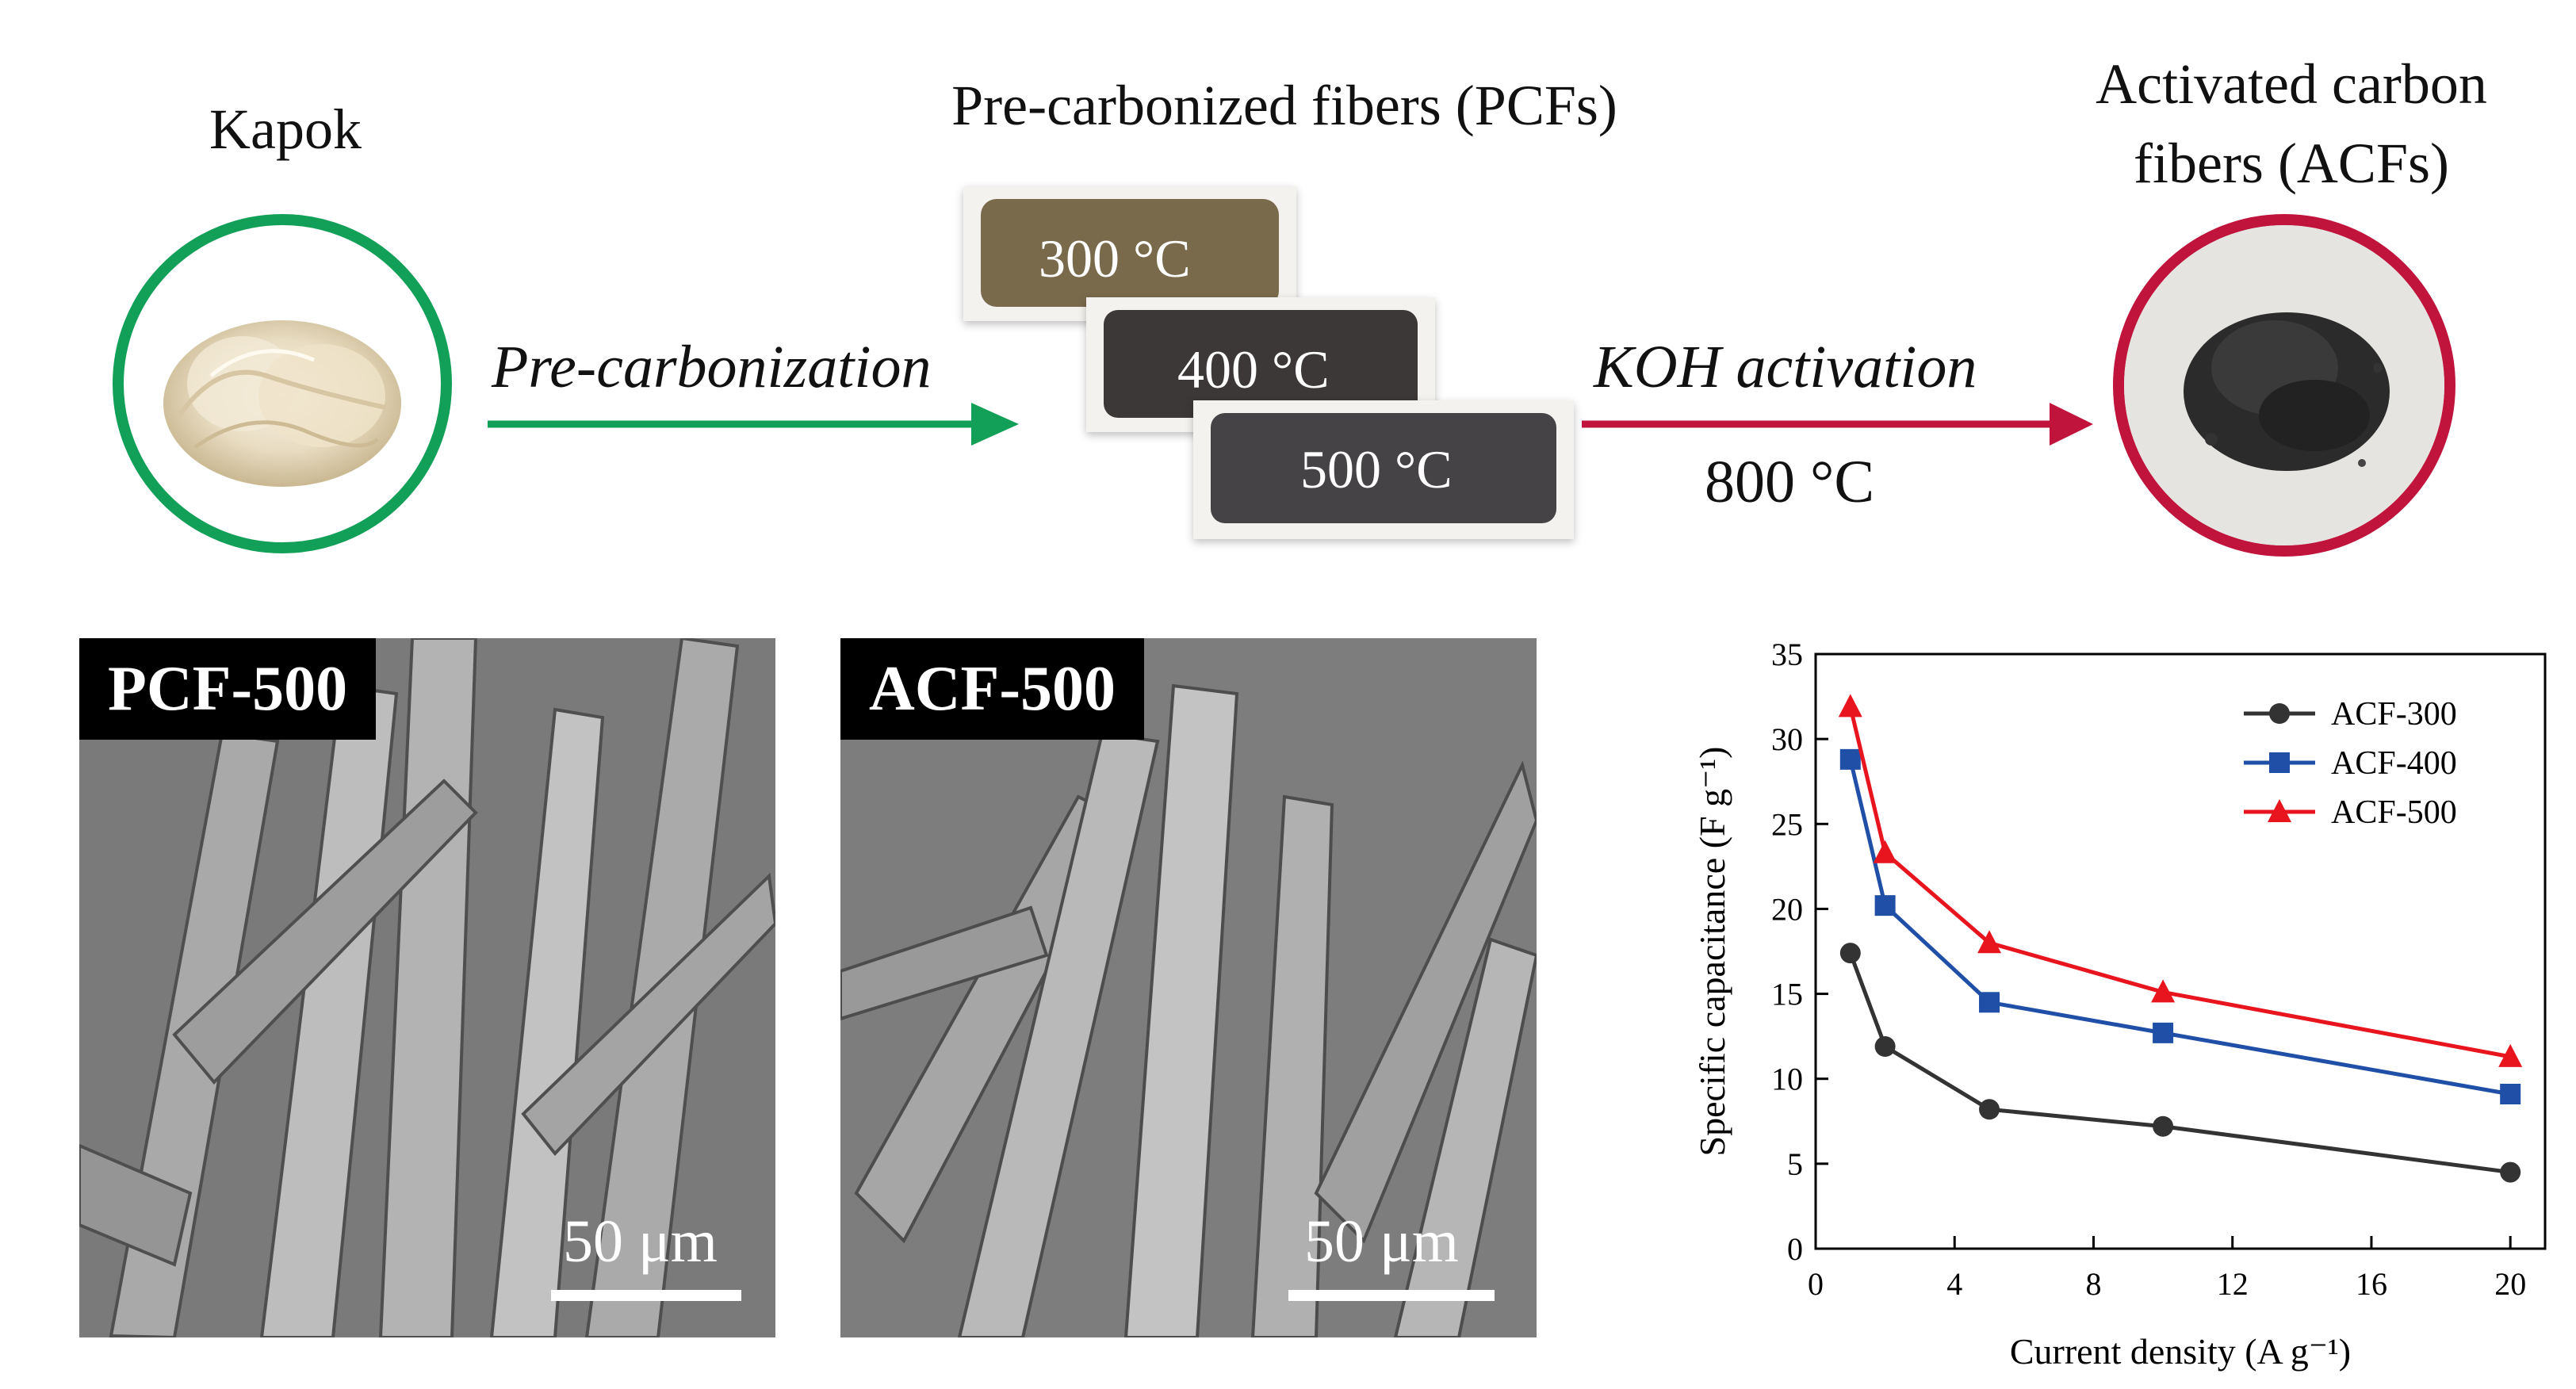 The image size is (2576, 1389). Describe the element at coordinates (712, 367) in the screenshot. I see `pre-carbonization-label: Pre-carbonization` at that location.